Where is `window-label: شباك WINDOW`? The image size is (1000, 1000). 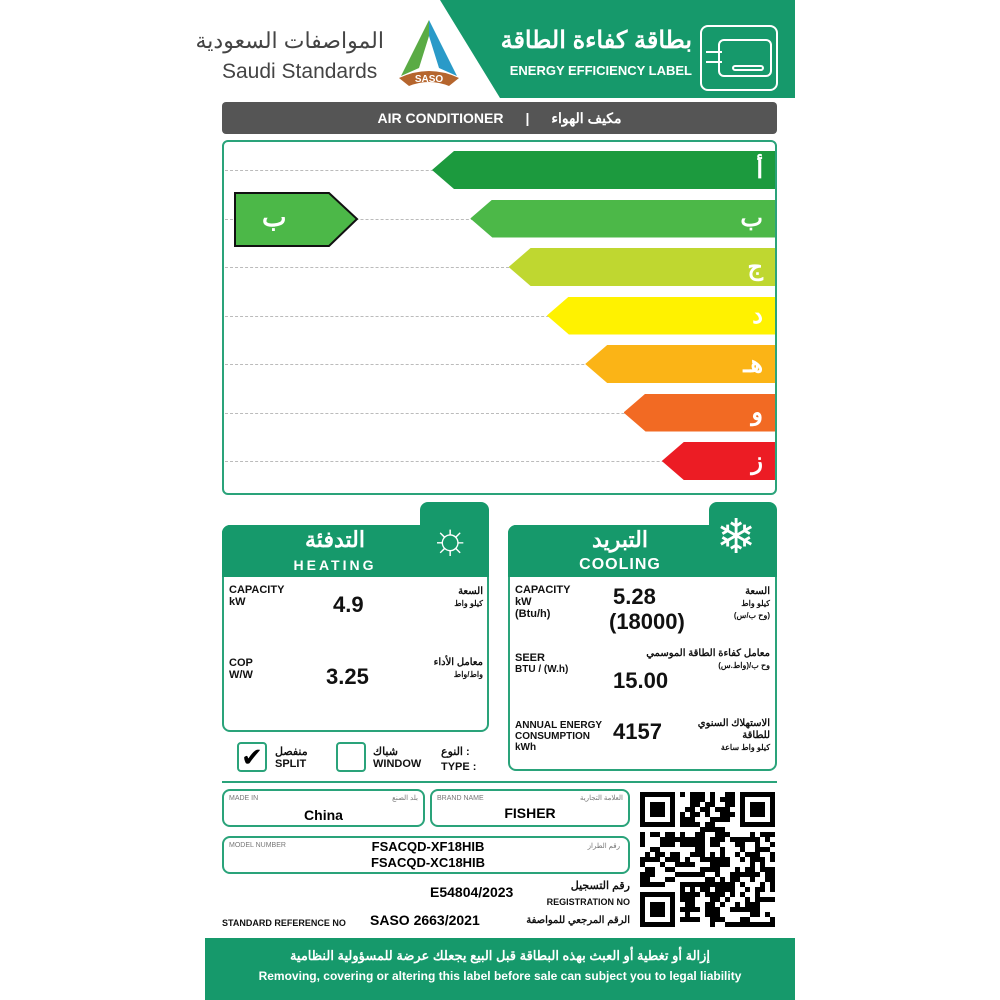 window-label: شباك WINDOW is located at coordinates (397, 758).